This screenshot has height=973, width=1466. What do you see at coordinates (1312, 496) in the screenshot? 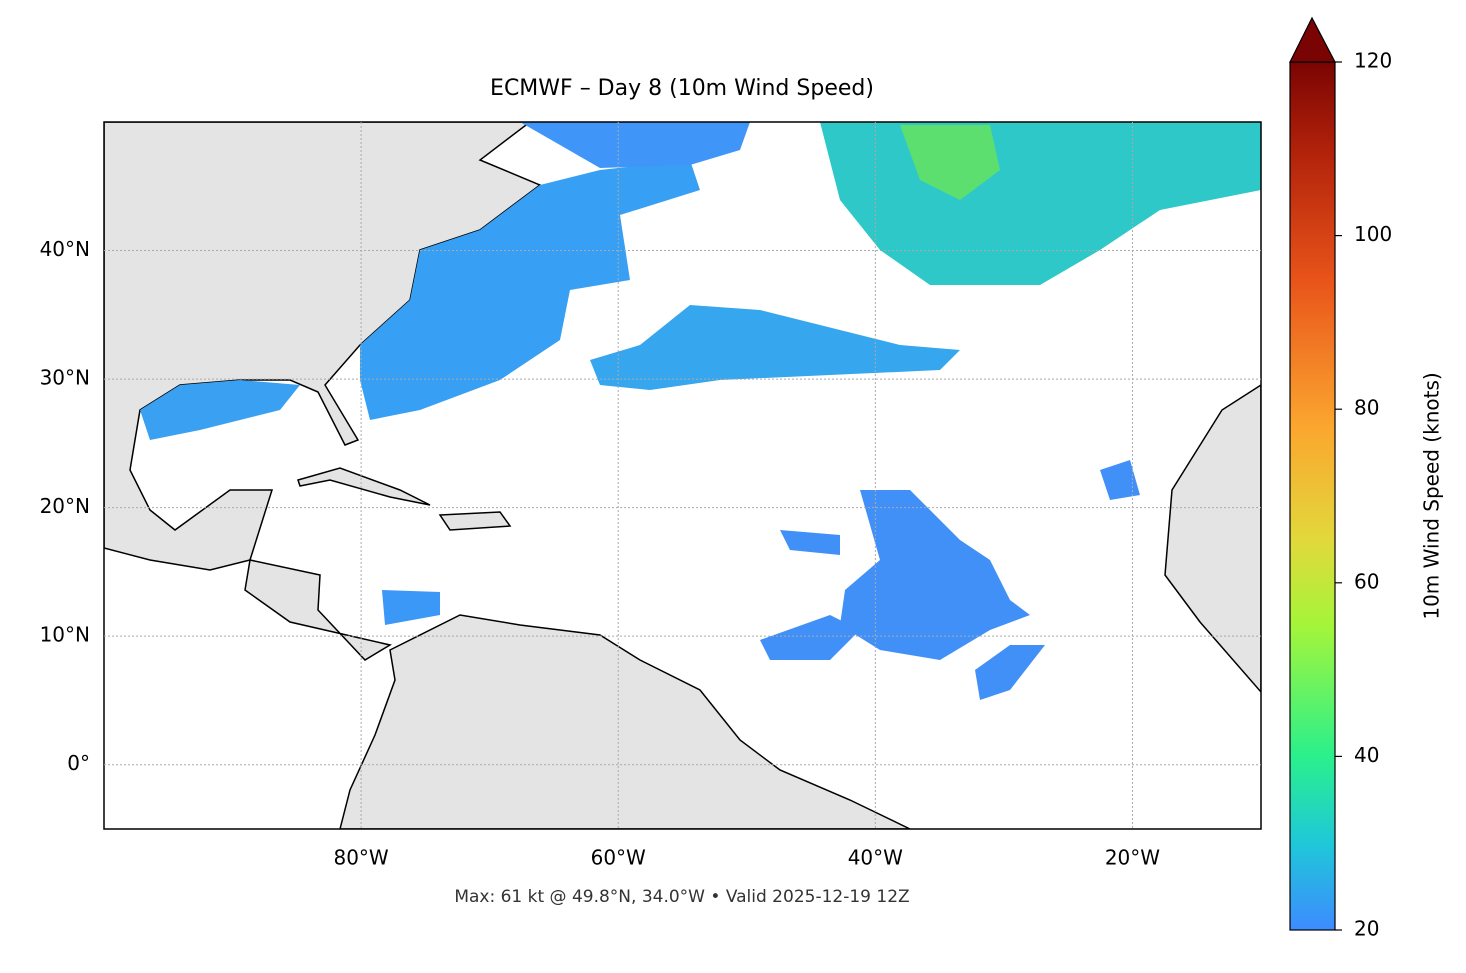
I see `colorbar-ramp` at bounding box center [1312, 496].